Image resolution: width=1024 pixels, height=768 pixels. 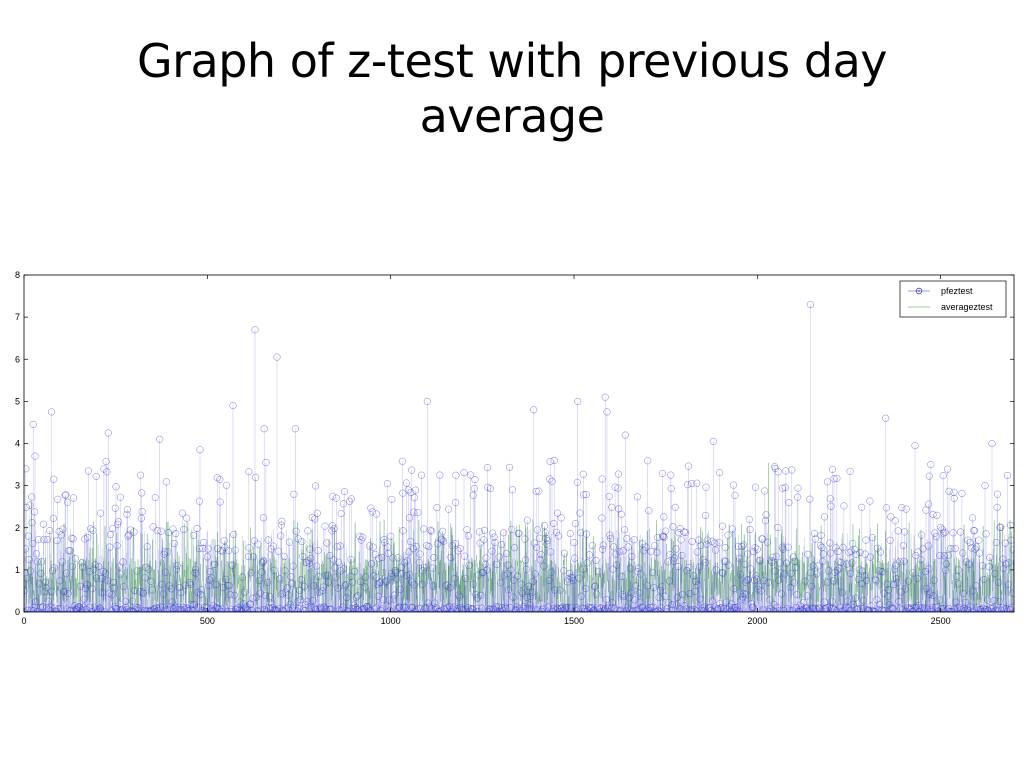 What do you see at coordinates (17, 570) in the screenshot?
I see `y-tick-label: 1` at bounding box center [17, 570].